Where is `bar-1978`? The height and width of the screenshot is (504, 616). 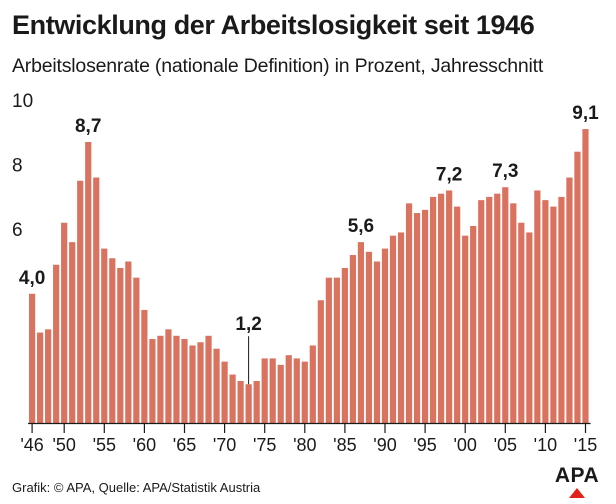 bar-1978 is located at coordinates (288, 389).